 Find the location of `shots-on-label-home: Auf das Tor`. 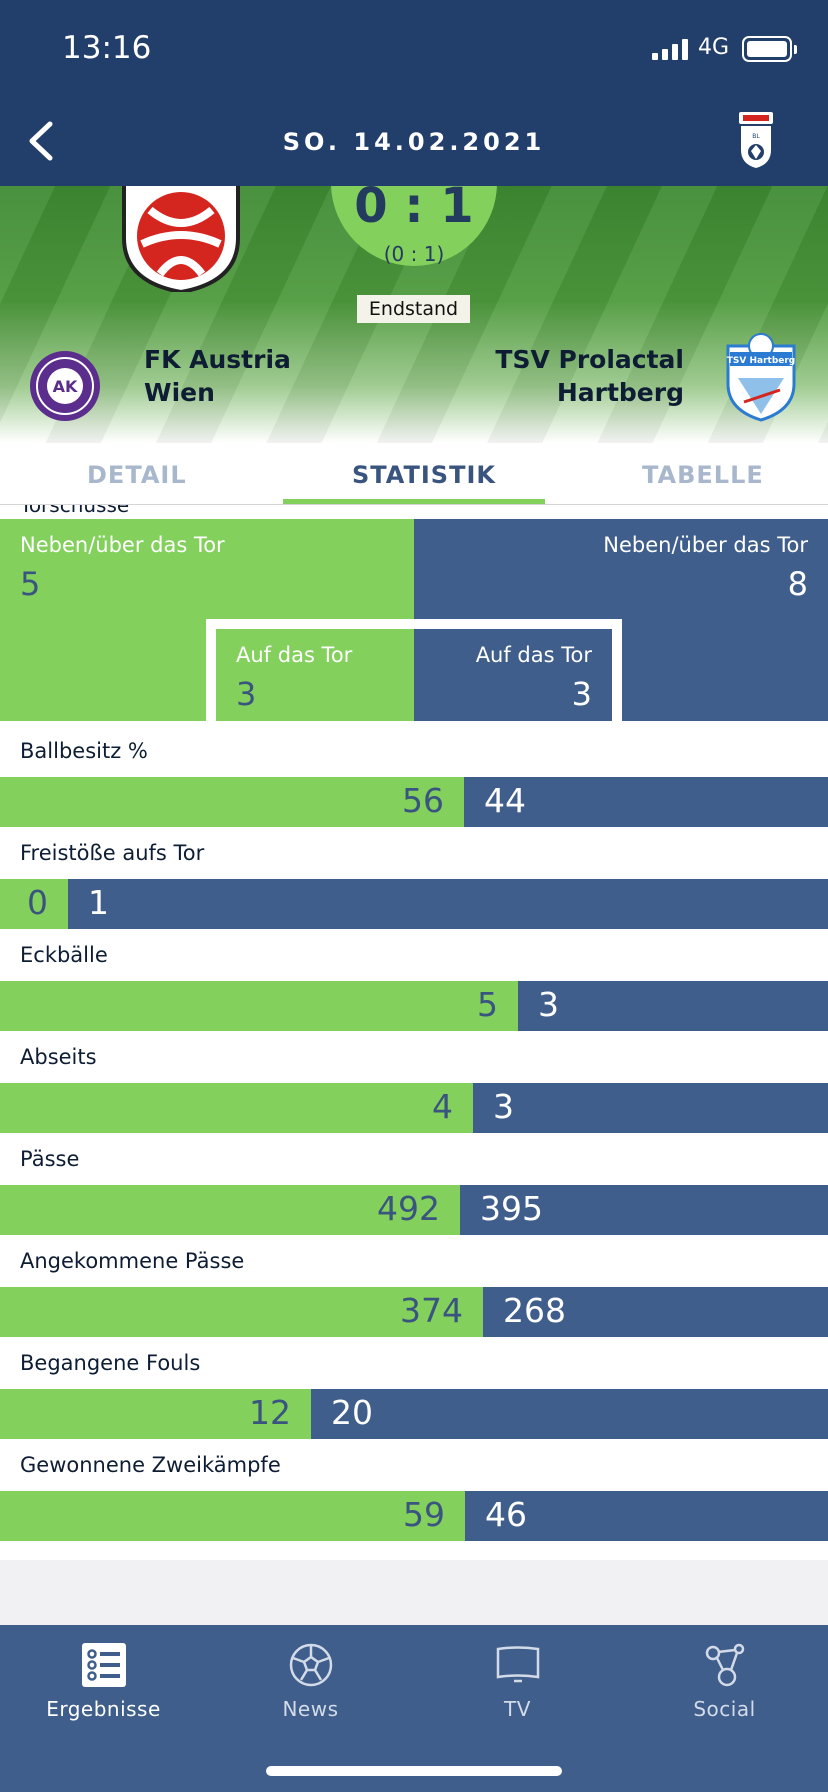

shots-on-label-home: Auf das Tor is located at coordinates (294, 655).